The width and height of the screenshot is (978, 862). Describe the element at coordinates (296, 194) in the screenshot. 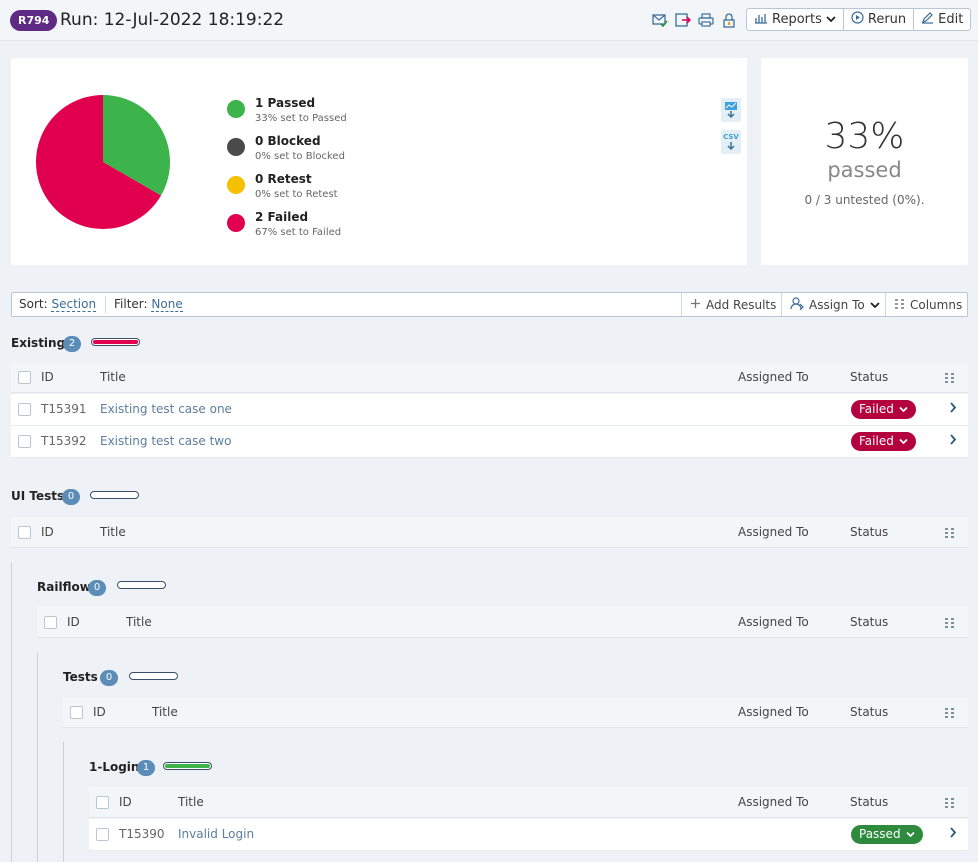

I see `legend-subtitle: 0% set to Retest` at that location.